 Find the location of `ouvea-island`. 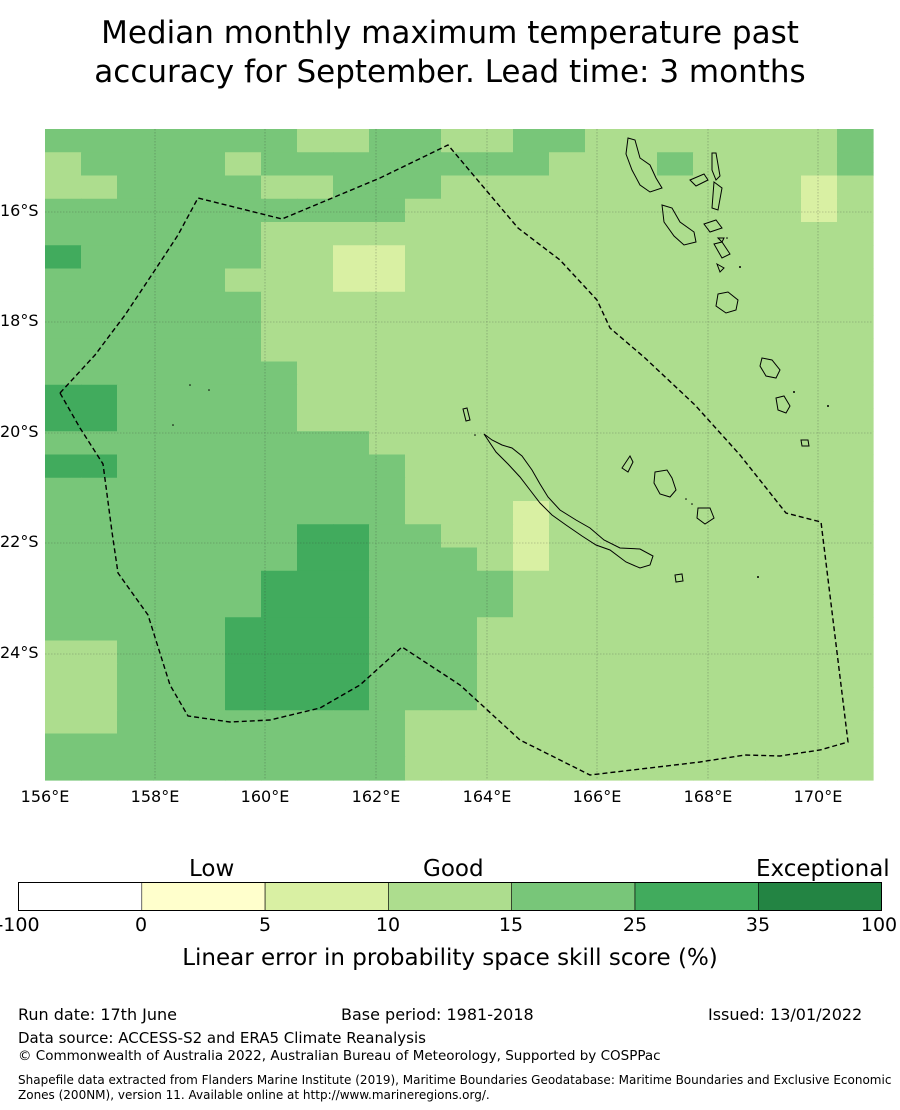

ouvea-island is located at coordinates (627, 464).